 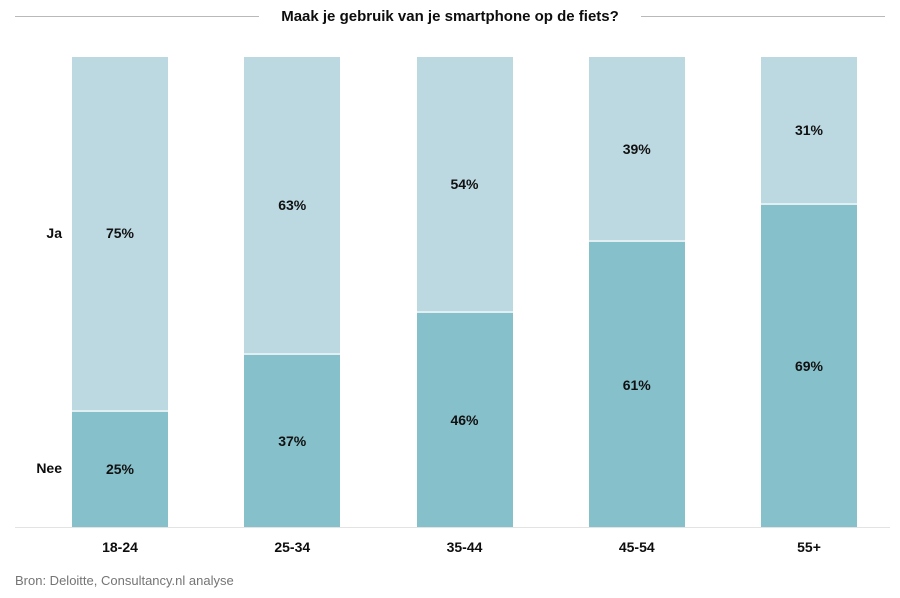 I want to click on segment-value-label: 31%, so click(x=809, y=129).